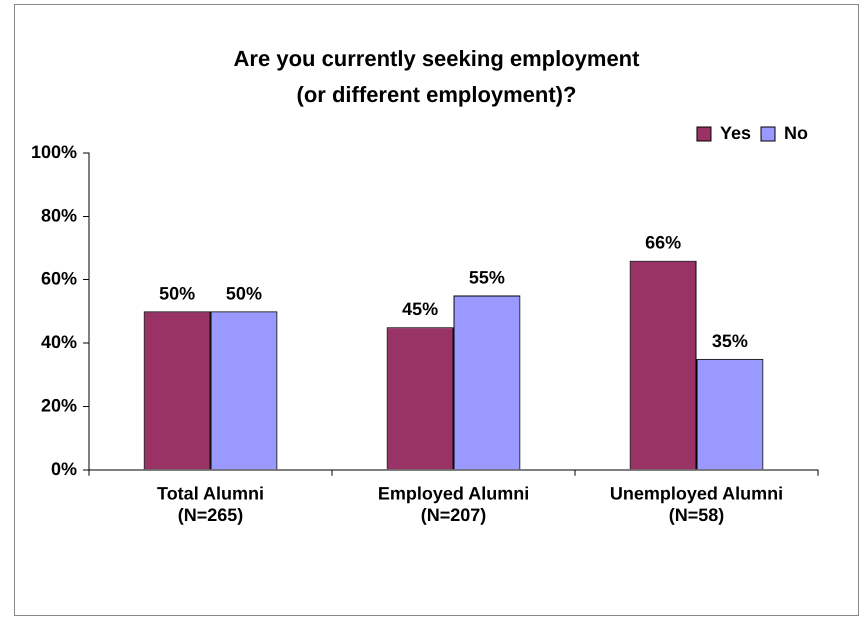 The height and width of the screenshot is (624, 863). Describe the element at coordinates (420, 309) in the screenshot. I see `data-label: 45%` at that location.